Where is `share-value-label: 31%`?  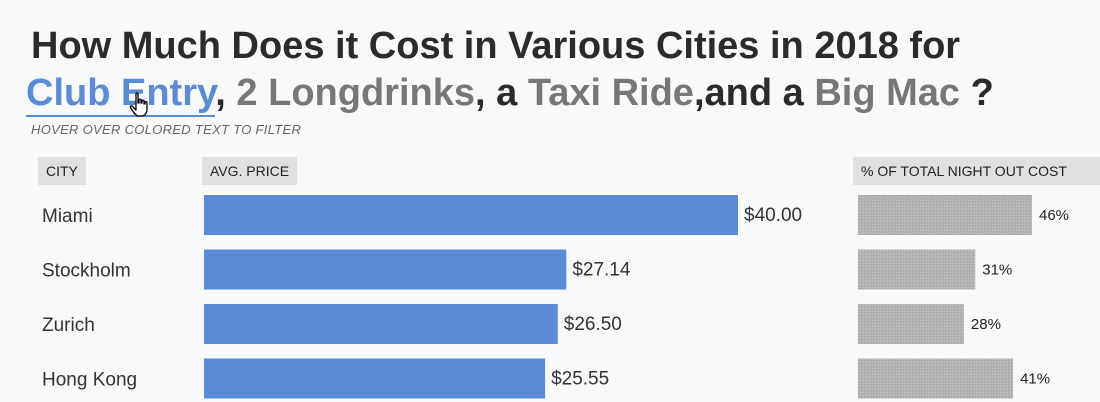 share-value-label: 31% is located at coordinates (997, 270).